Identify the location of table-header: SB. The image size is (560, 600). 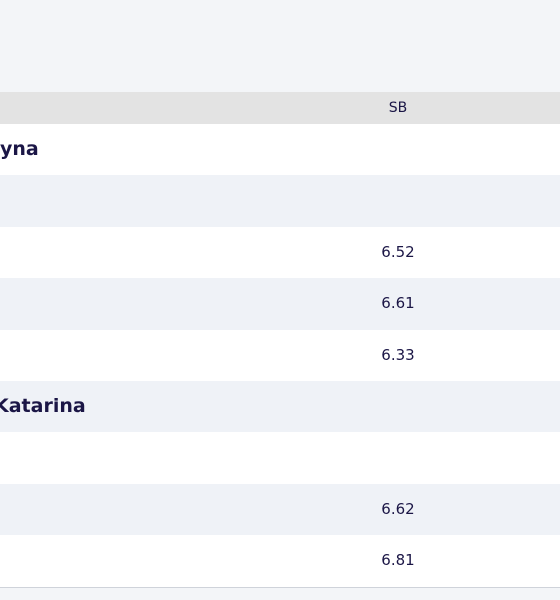
(280, 108).